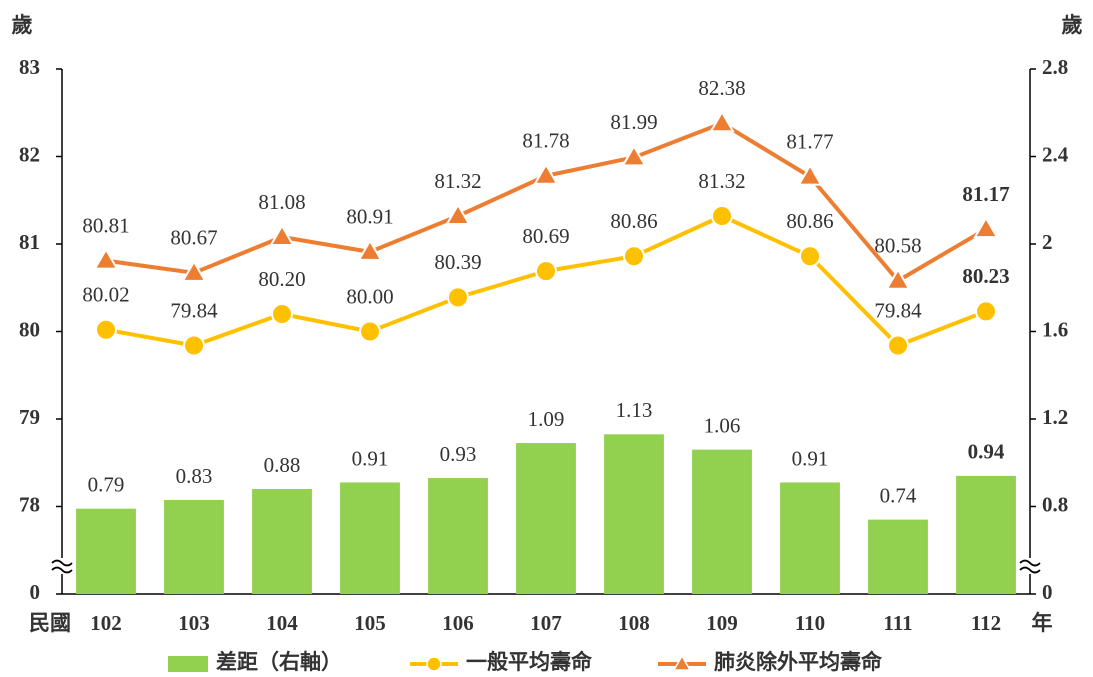 The height and width of the screenshot is (677, 1093). I want to click on y-tick-label: 82, so click(29, 154).